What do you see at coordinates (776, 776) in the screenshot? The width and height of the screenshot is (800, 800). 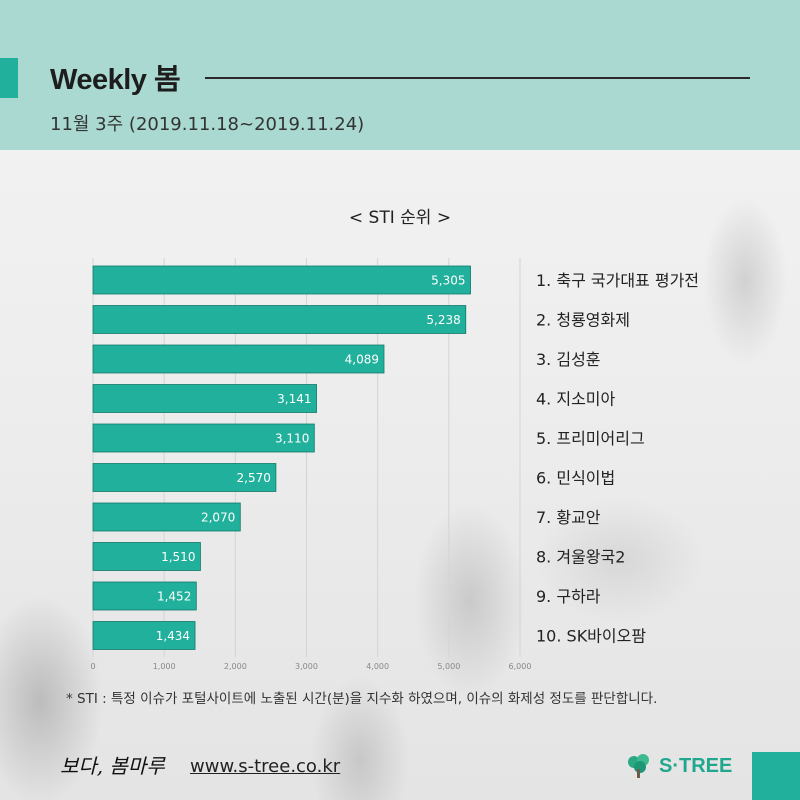 I see `corner-accent` at bounding box center [776, 776].